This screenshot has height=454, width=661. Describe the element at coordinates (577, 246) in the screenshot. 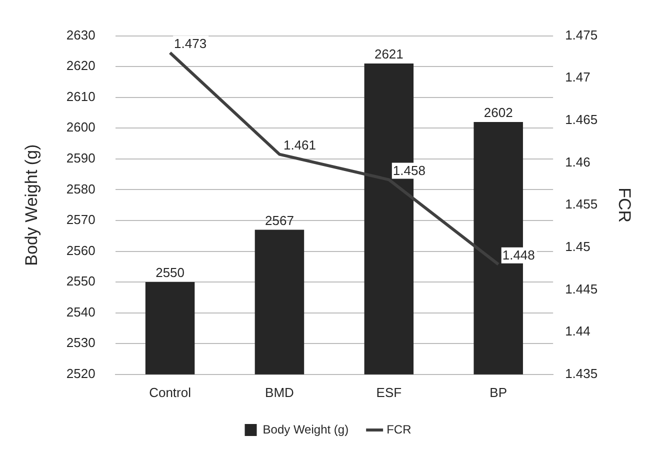

I see `y2-tick-label: 1.45` at that location.